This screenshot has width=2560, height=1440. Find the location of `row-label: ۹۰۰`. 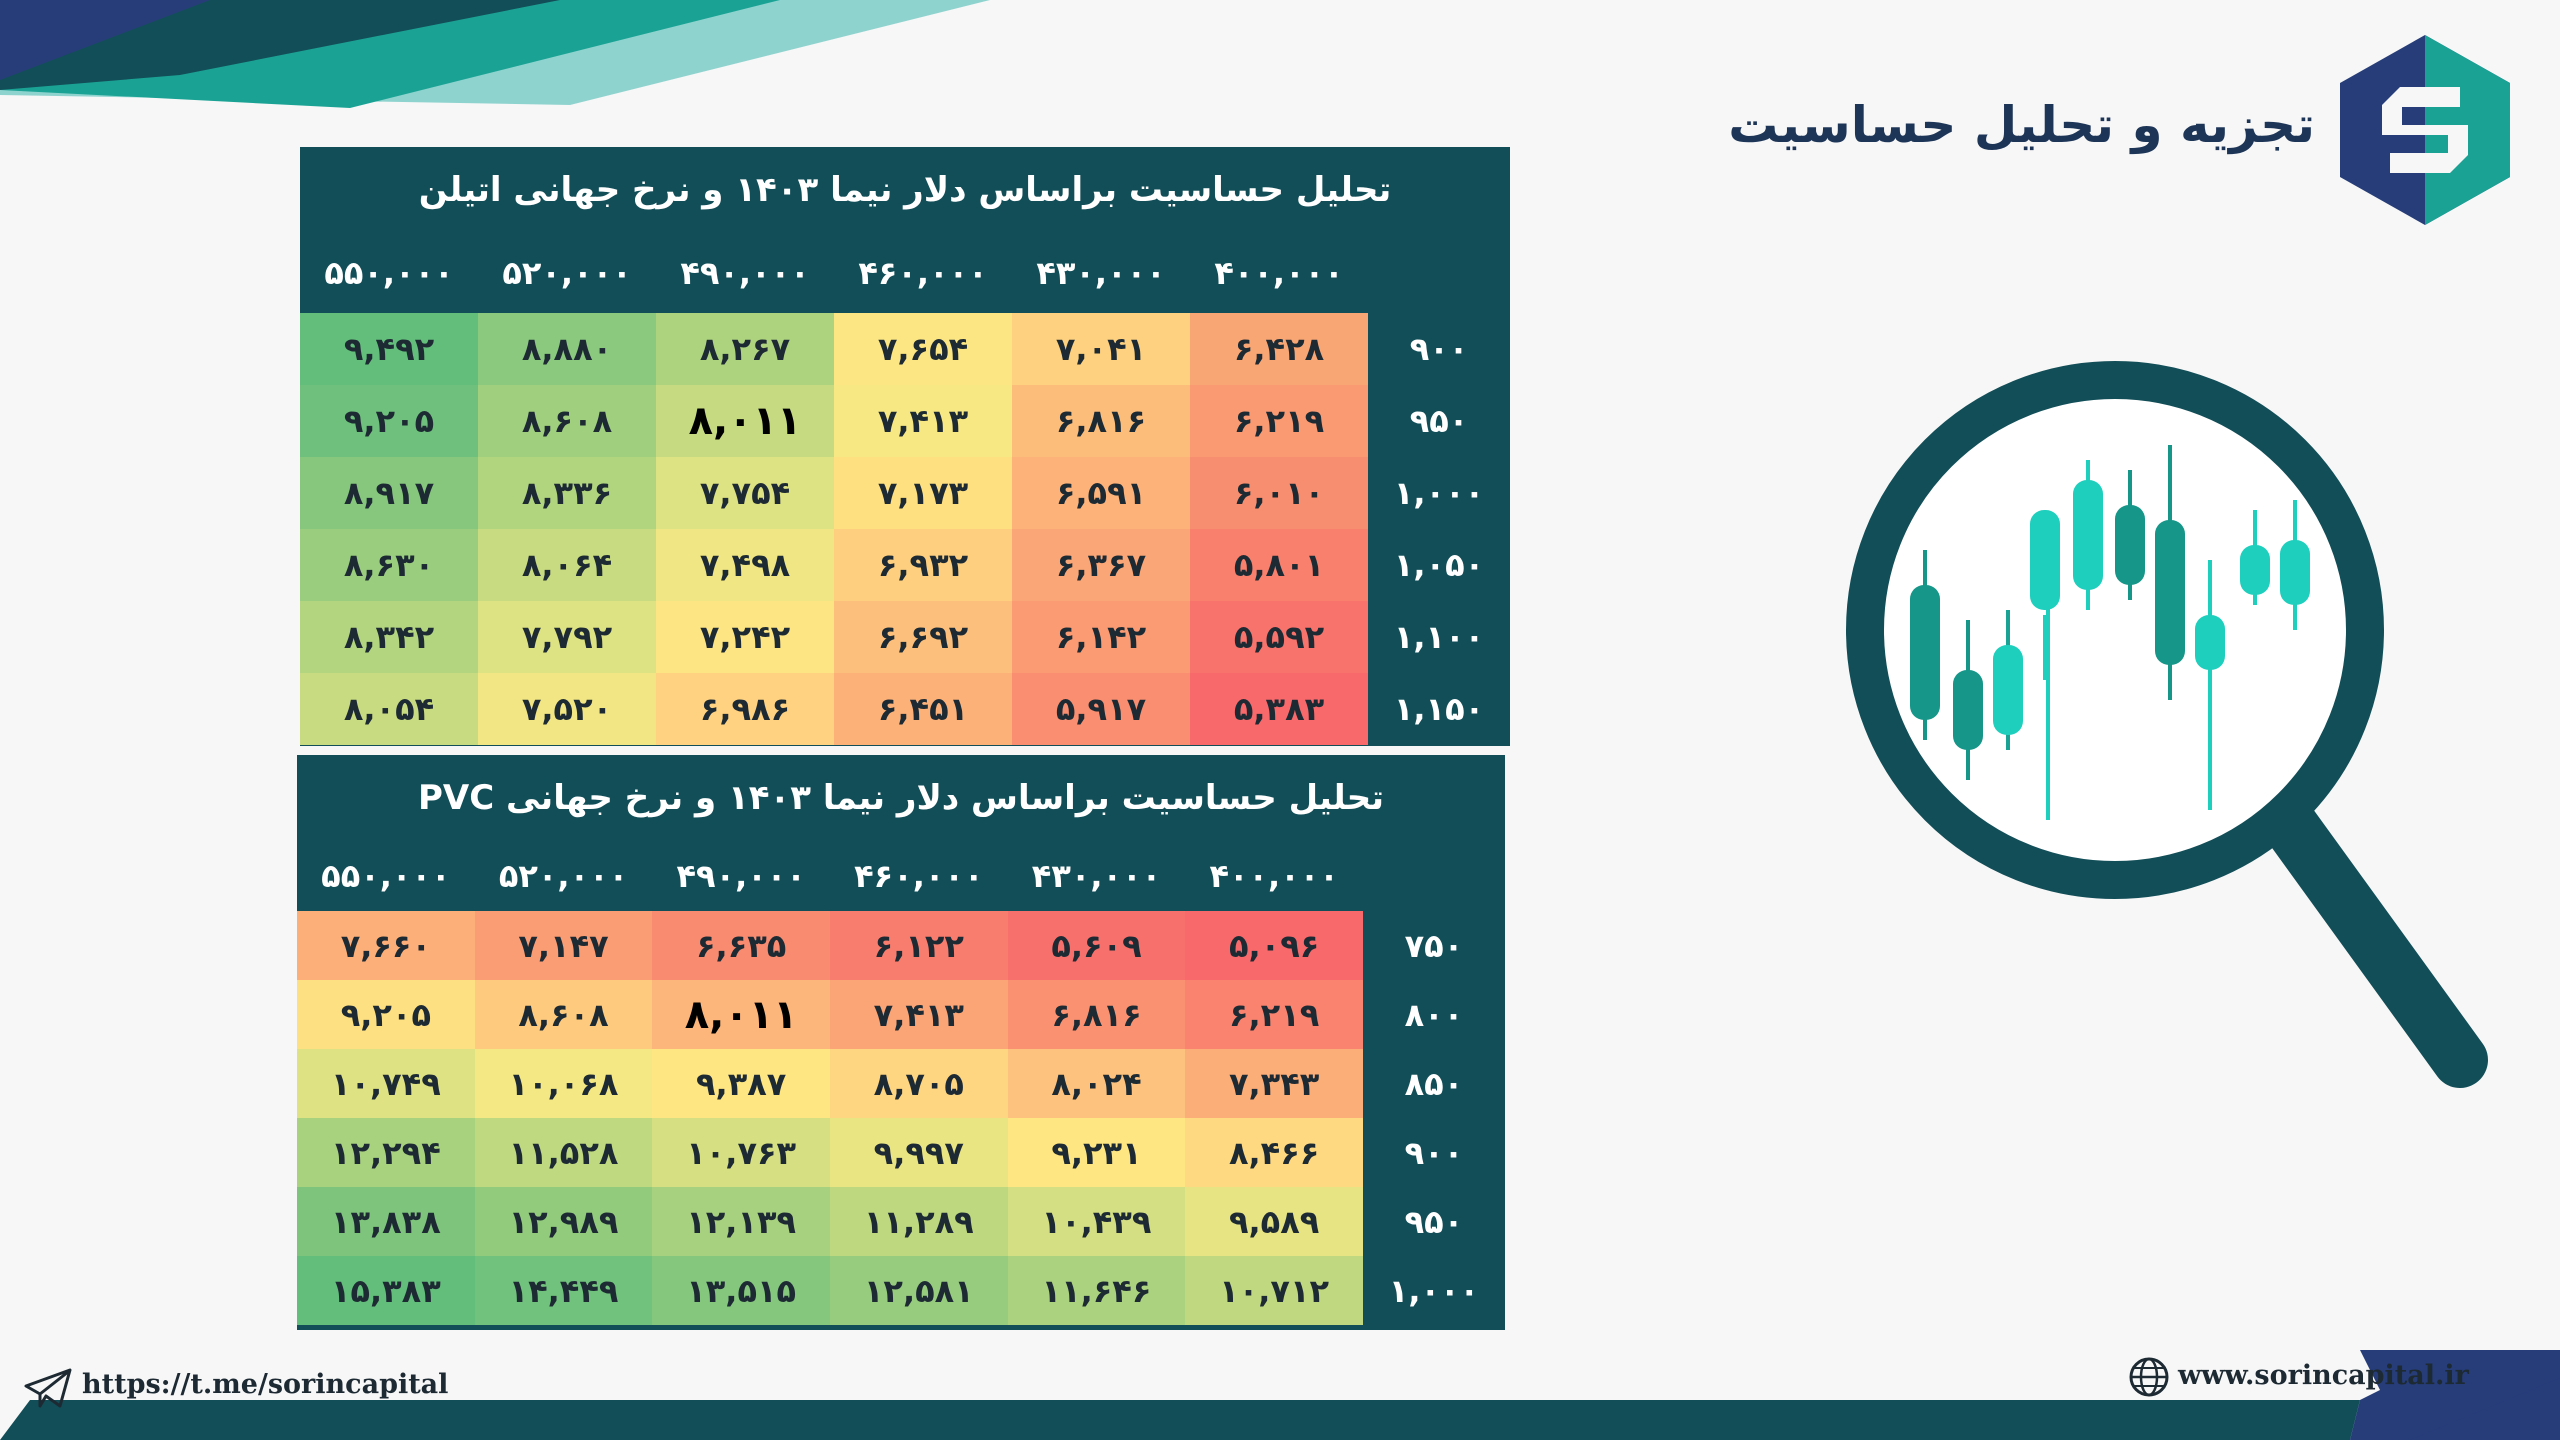

row-label: ۹۰۰ is located at coordinates (1433, 1152).